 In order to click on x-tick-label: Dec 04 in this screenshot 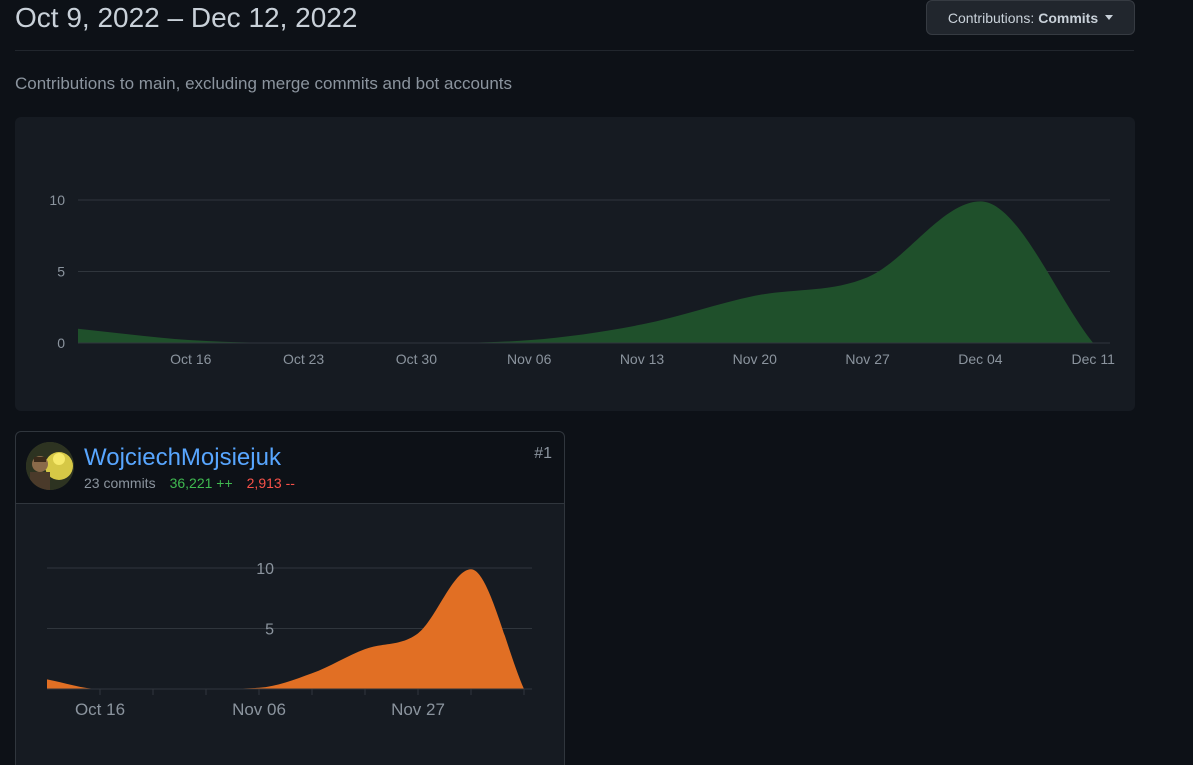, I will do `click(980, 359)`.